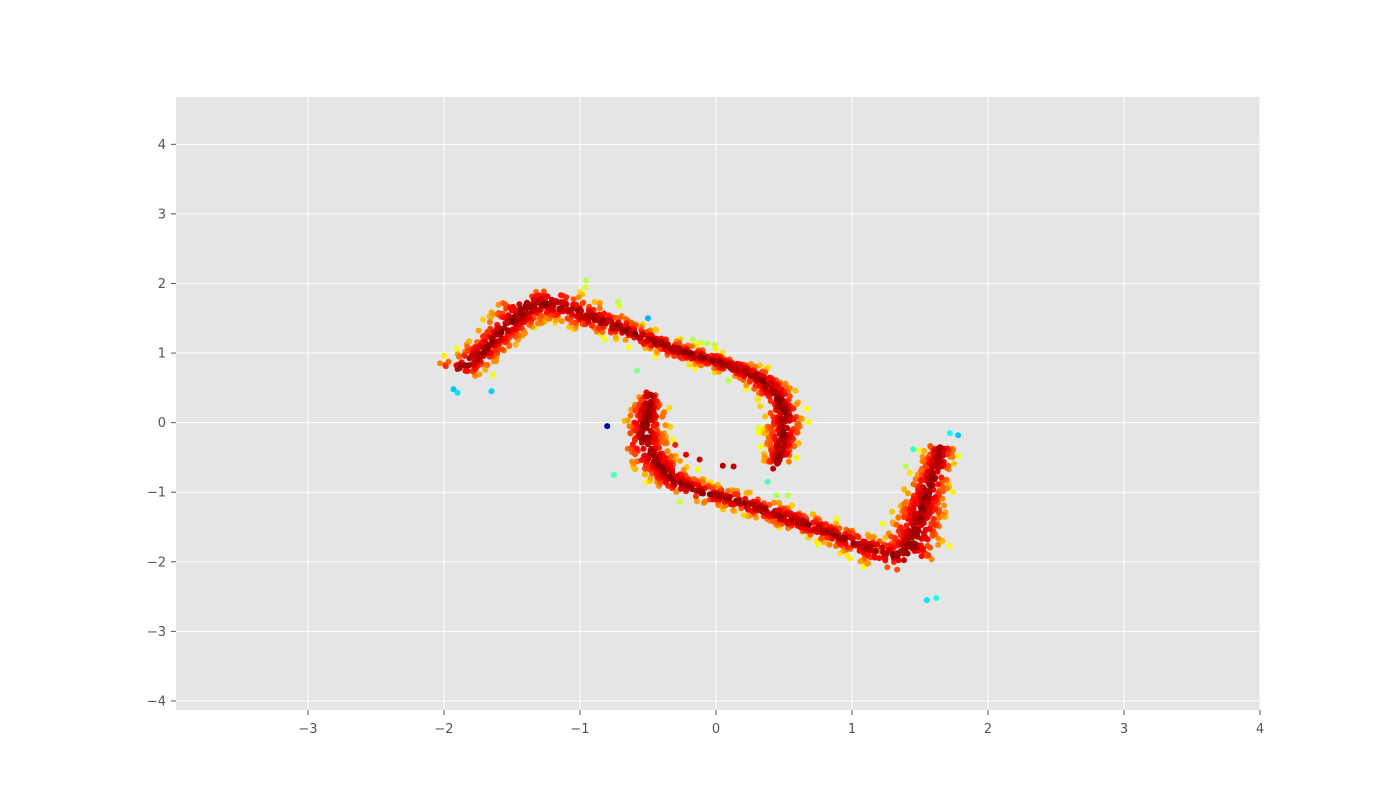 The image size is (1400, 800). Describe the element at coordinates (162, 284) in the screenshot. I see `y-tick-label: 2` at that location.